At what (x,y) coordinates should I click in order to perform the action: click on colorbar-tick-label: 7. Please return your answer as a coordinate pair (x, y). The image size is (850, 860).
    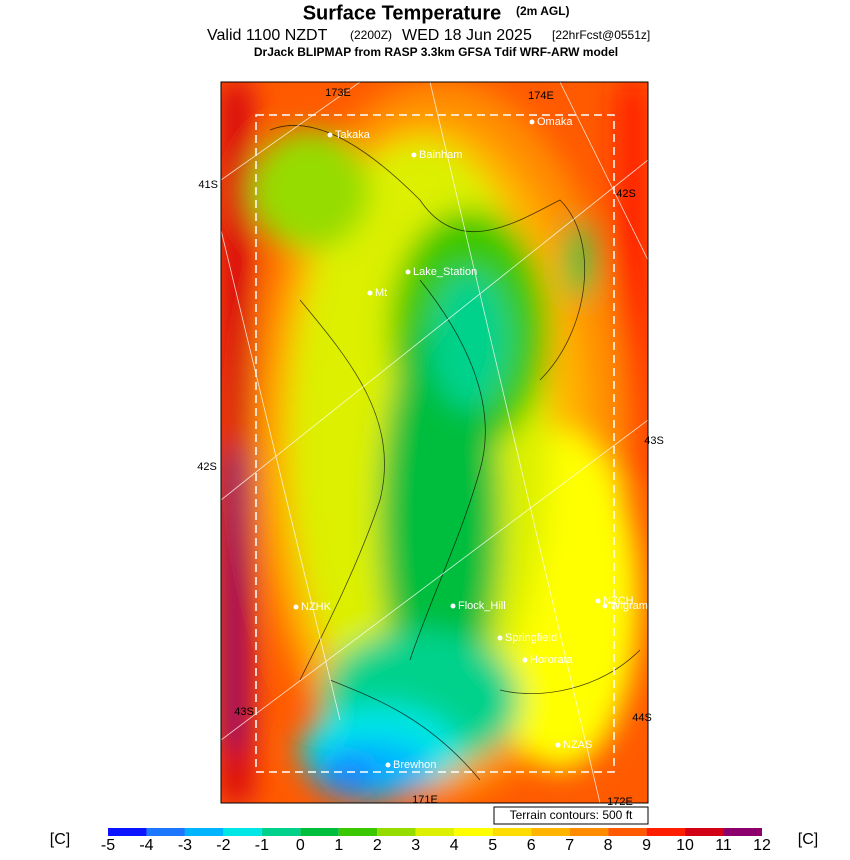
    Looking at the image, I should click on (569, 845).